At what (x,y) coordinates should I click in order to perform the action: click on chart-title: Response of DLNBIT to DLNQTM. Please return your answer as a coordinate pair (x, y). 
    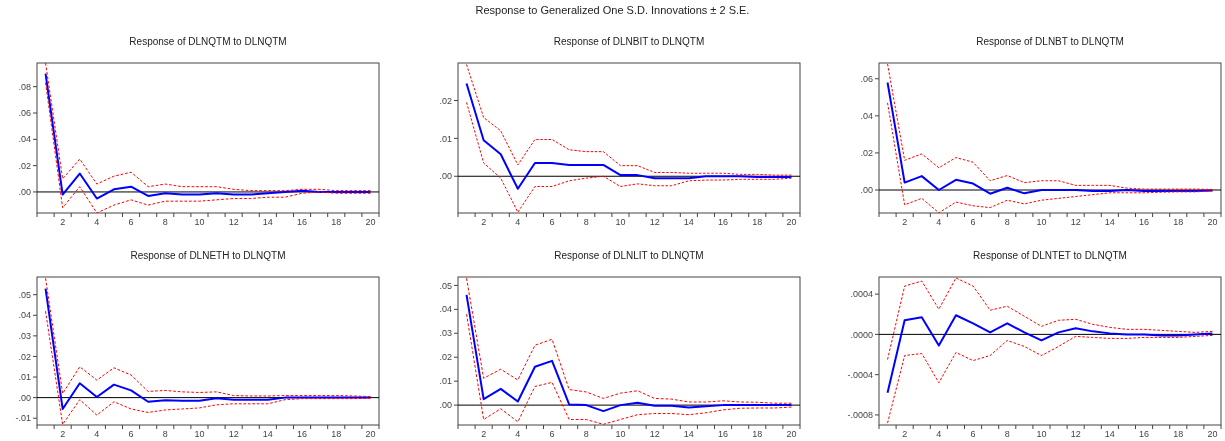
    Looking at the image, I should click on (629, 41).